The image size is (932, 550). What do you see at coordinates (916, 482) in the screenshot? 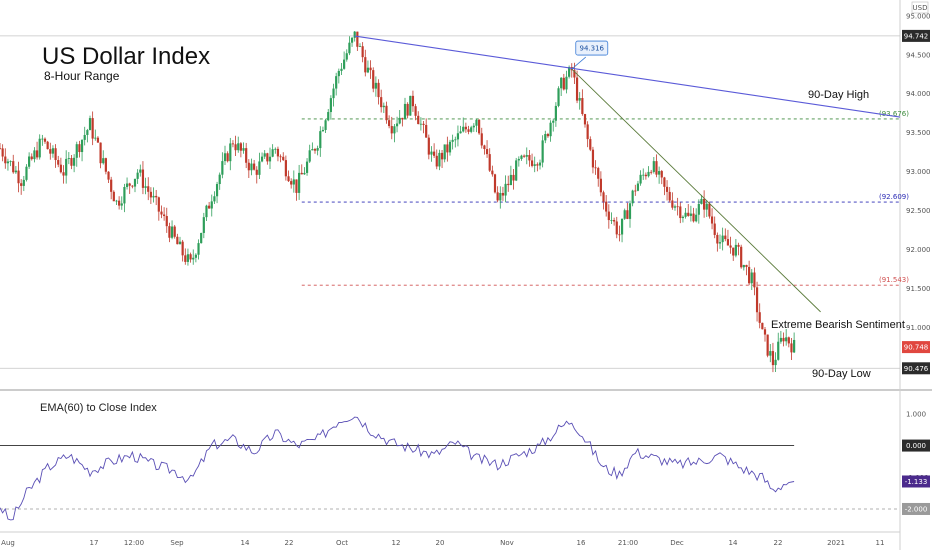
I see `indicator-current-label: -1.133` at bounding box center [916, 482].